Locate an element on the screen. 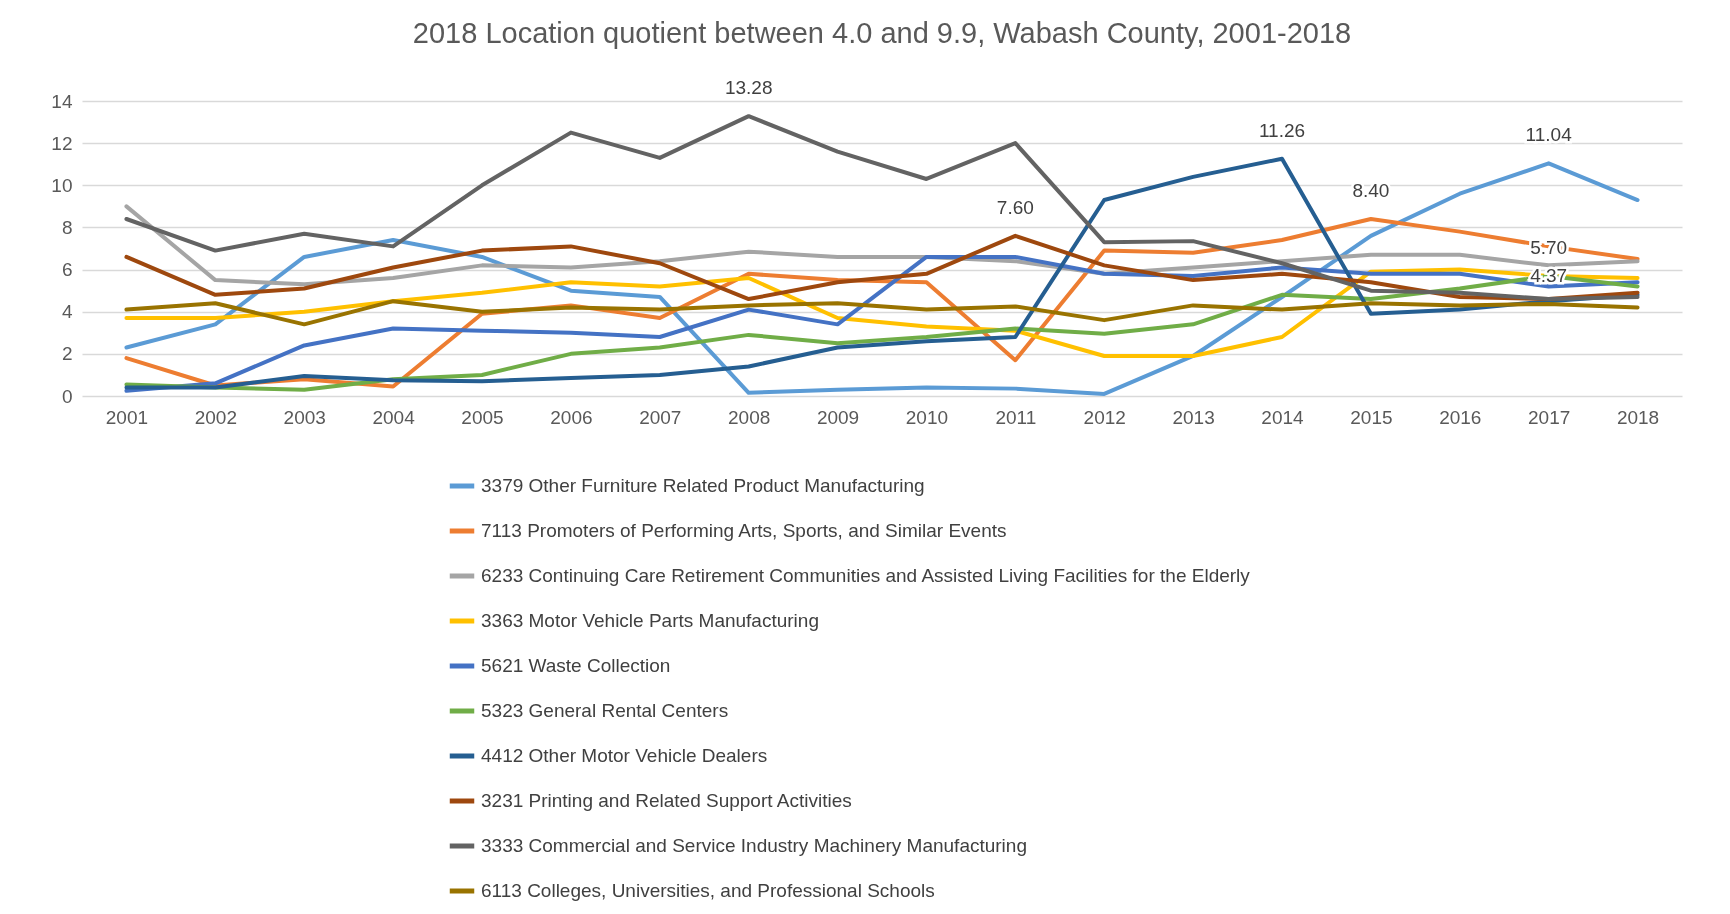  x-tick-label: 2010 is located at coordinates (927, 417).